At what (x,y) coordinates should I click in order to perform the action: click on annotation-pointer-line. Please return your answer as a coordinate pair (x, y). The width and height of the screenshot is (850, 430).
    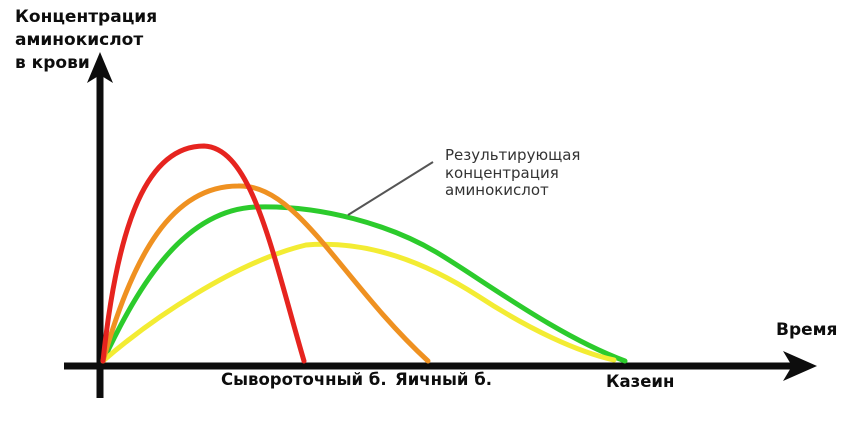
    Looking at the image, I should click on (390, 188).